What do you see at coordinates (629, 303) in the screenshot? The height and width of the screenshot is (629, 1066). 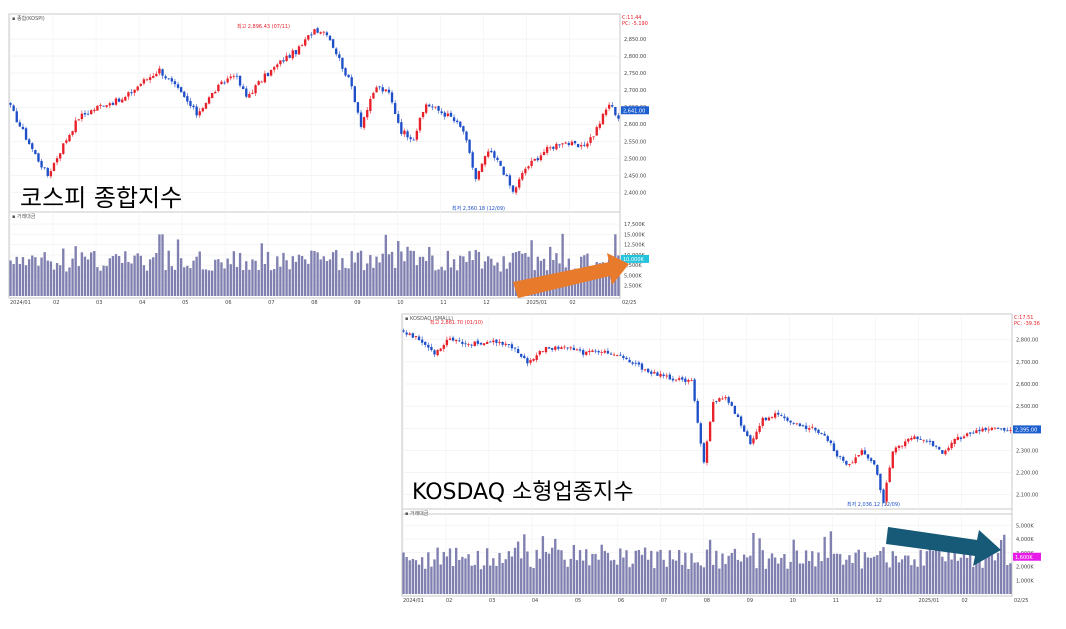 I see `date-tick-label: 02/25` at bounding box center [629, 303].